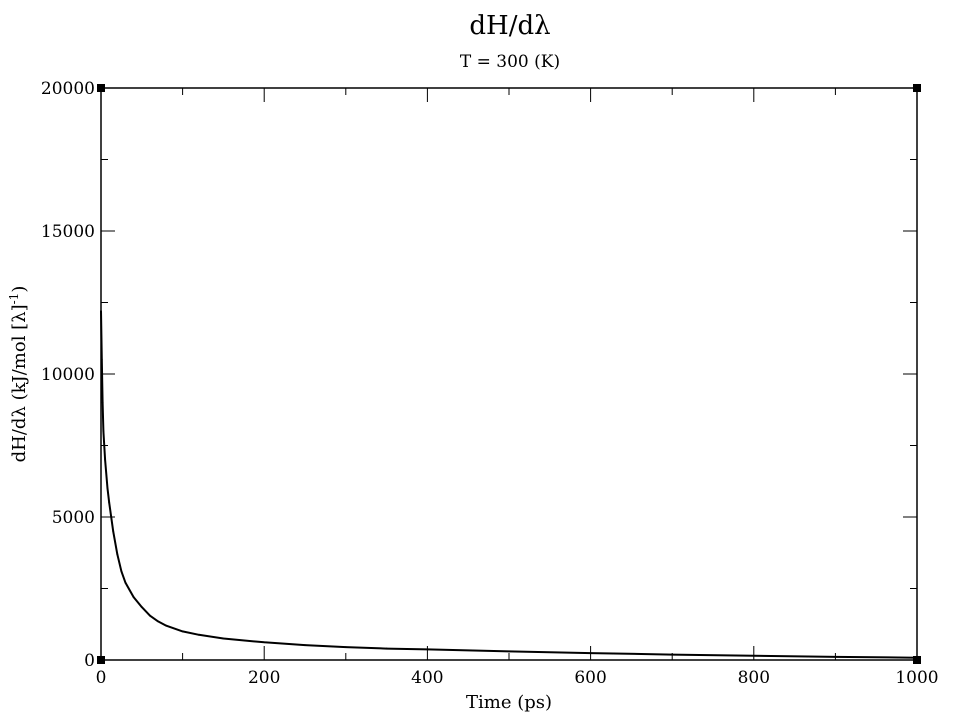  I want to click on corner-marker-top-left, so click(101, 88).